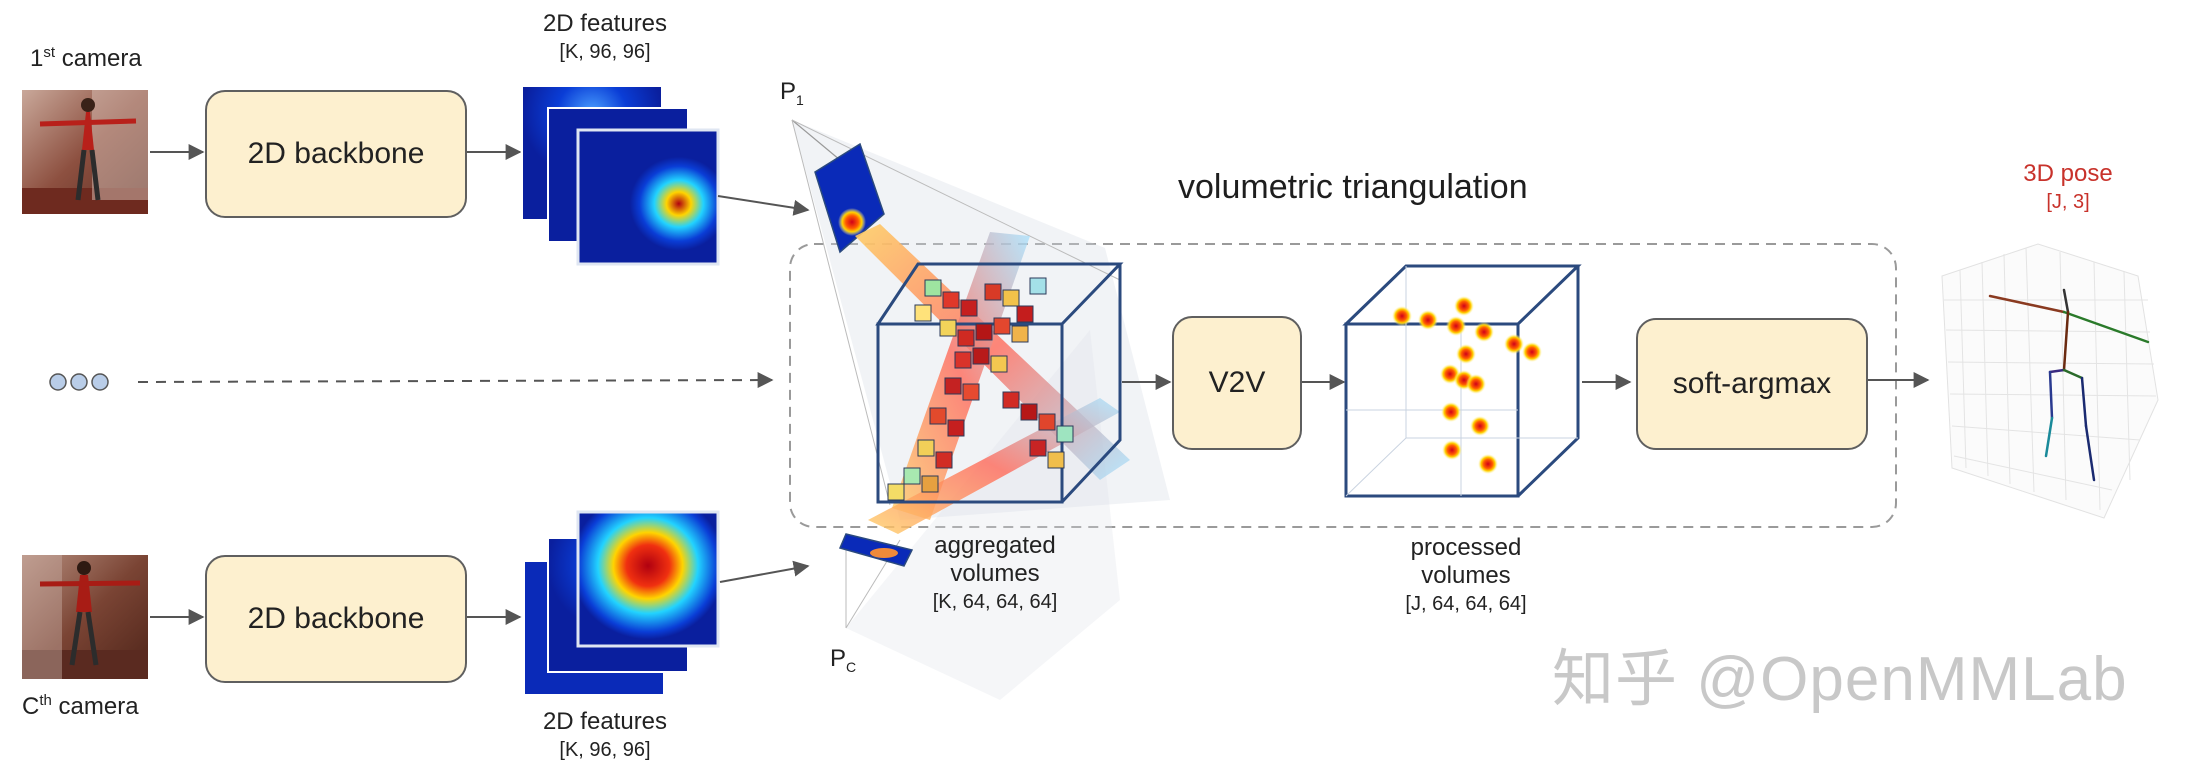  Describe the element at coordinates (2067, 188) in the screenshot. I see `output-caption: 3D pose [J, 3]` at that location.